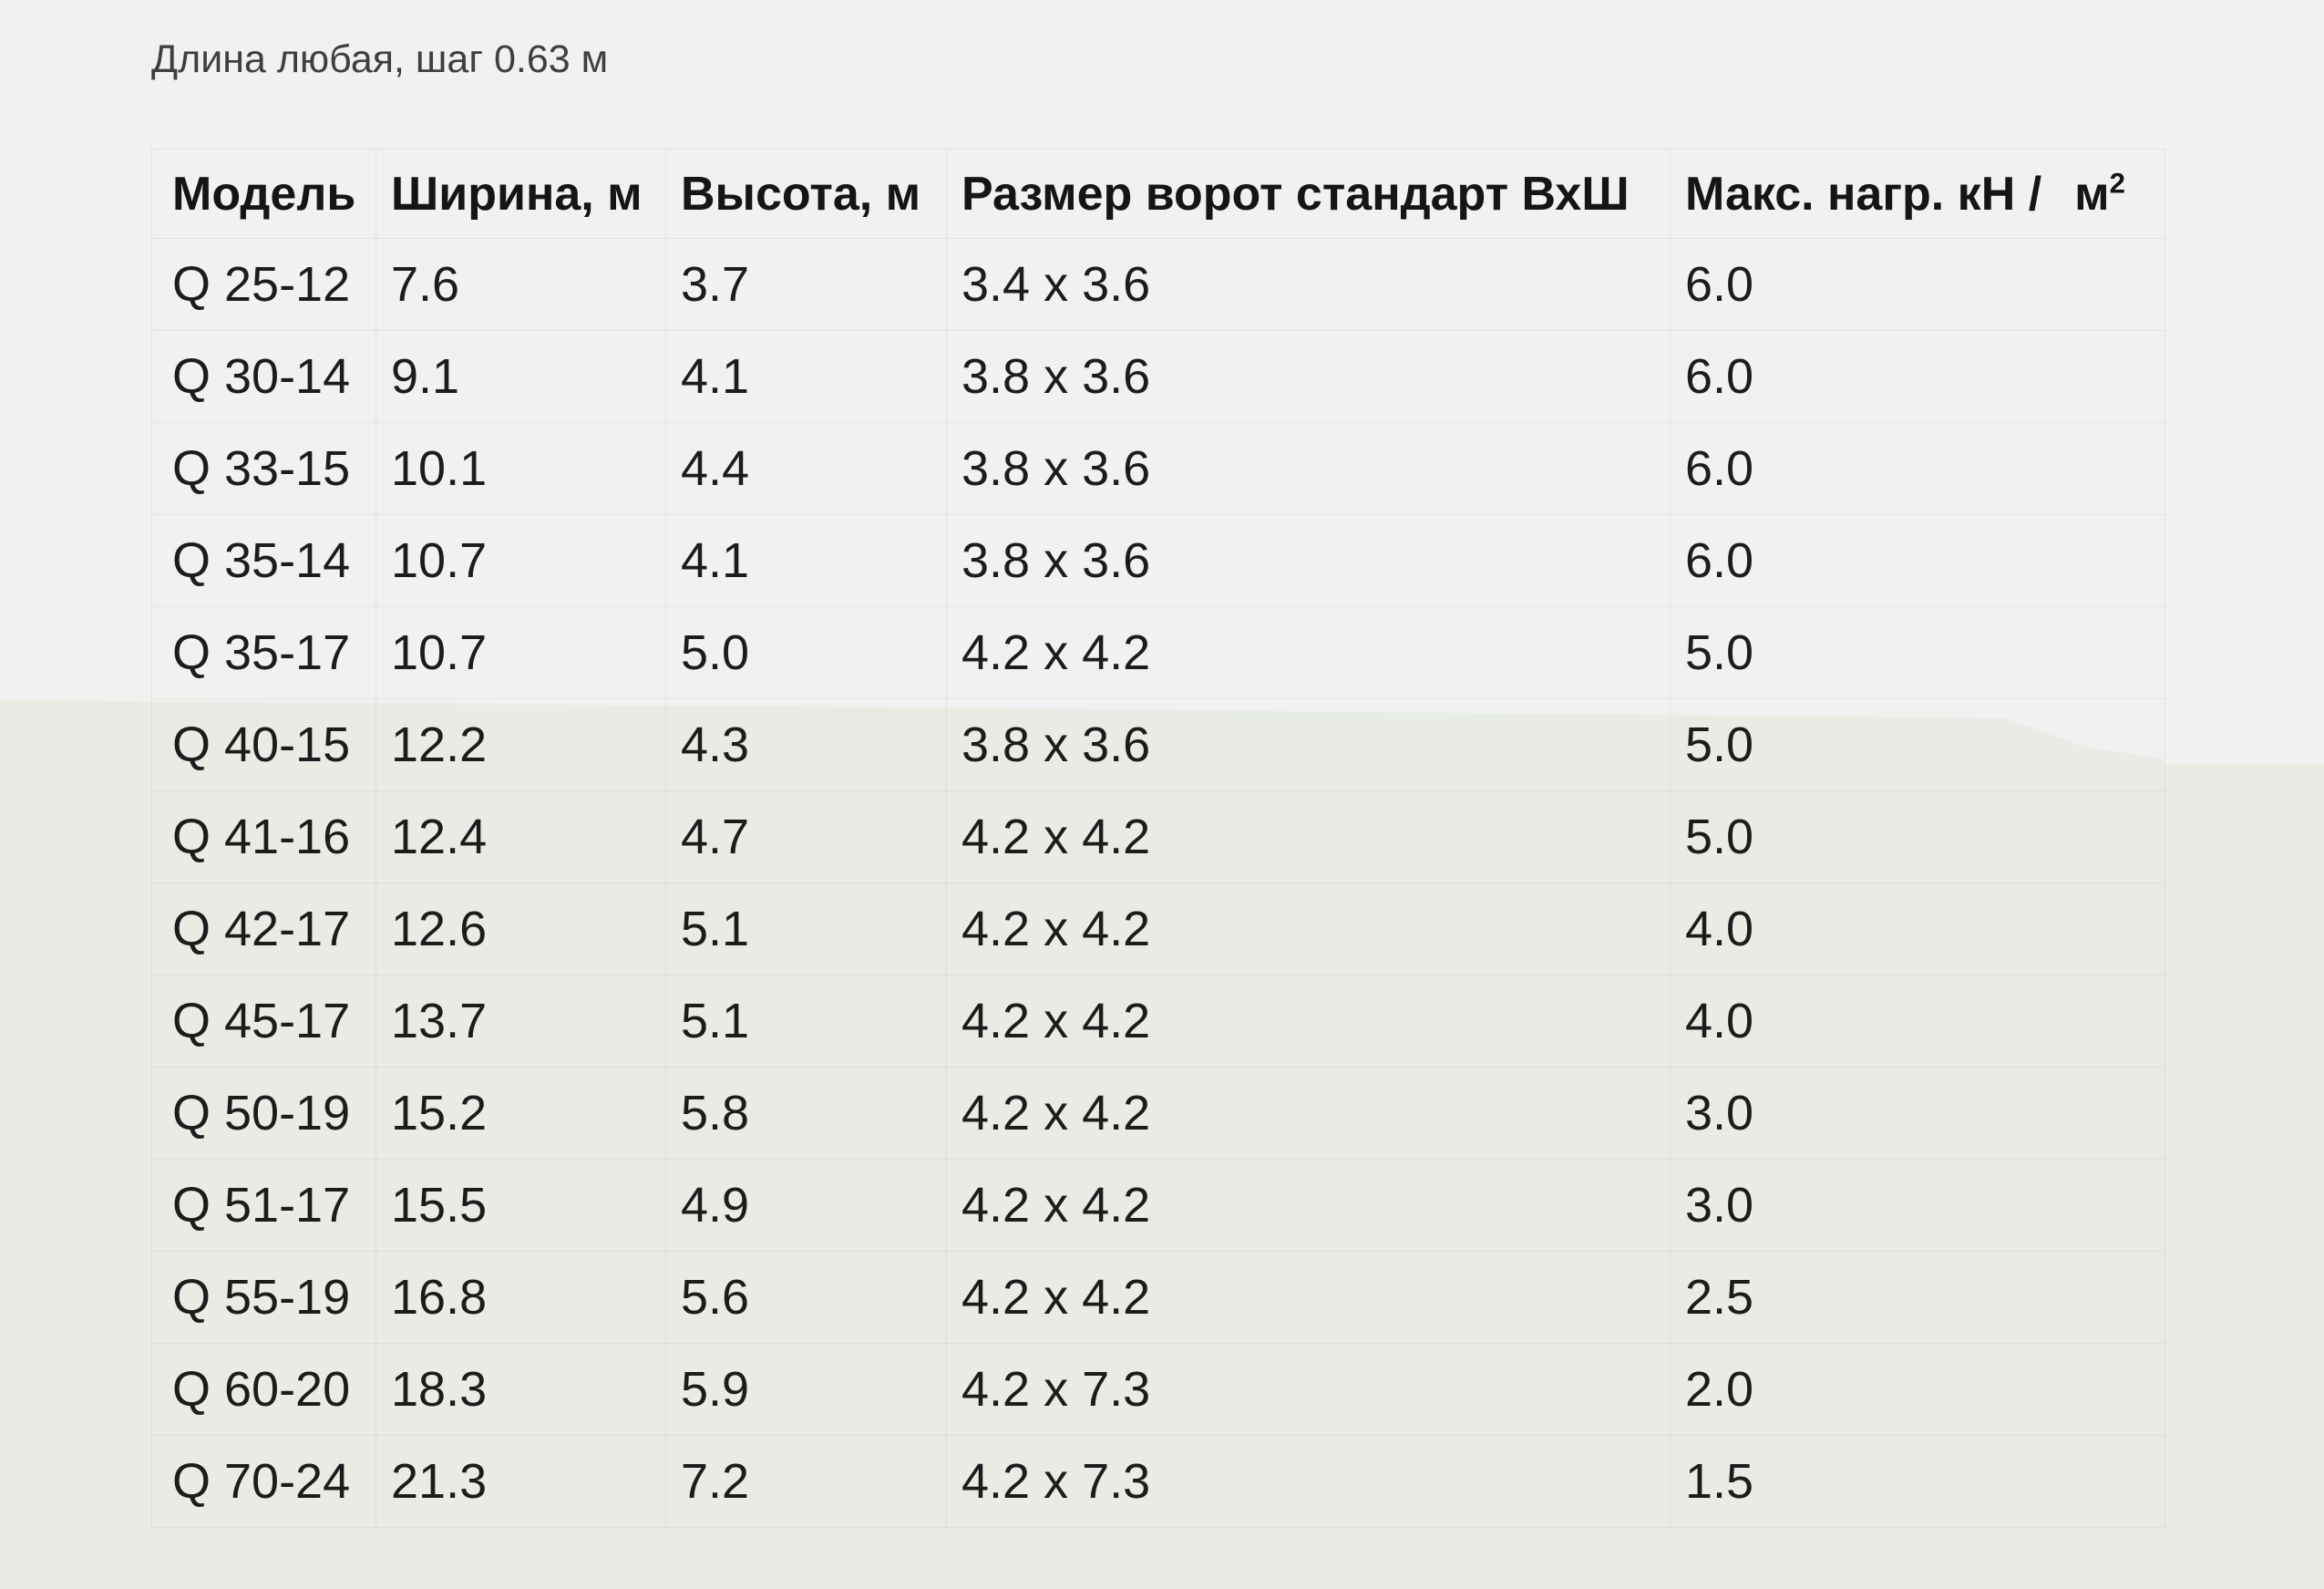  I want to click on table-row: Q 25-12 7.6 3.7 3.4 x 3.6 6.0, so click(1158, 284).